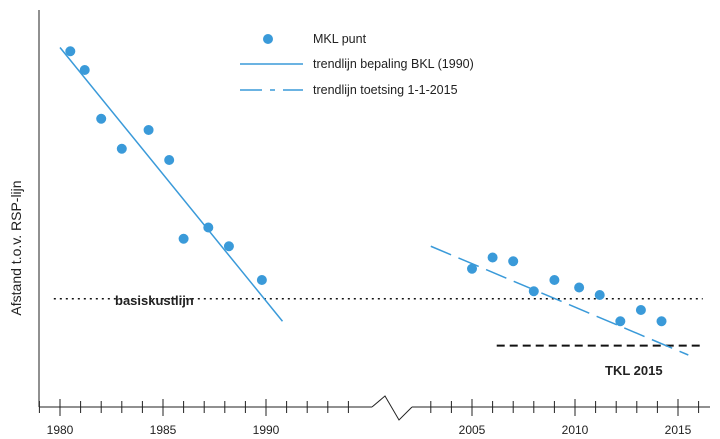  What do you see at coordinates (634, 370) in the screenshot?
I see `tkl-2015-label: TKL 2015` at bounding box center [634, 370].